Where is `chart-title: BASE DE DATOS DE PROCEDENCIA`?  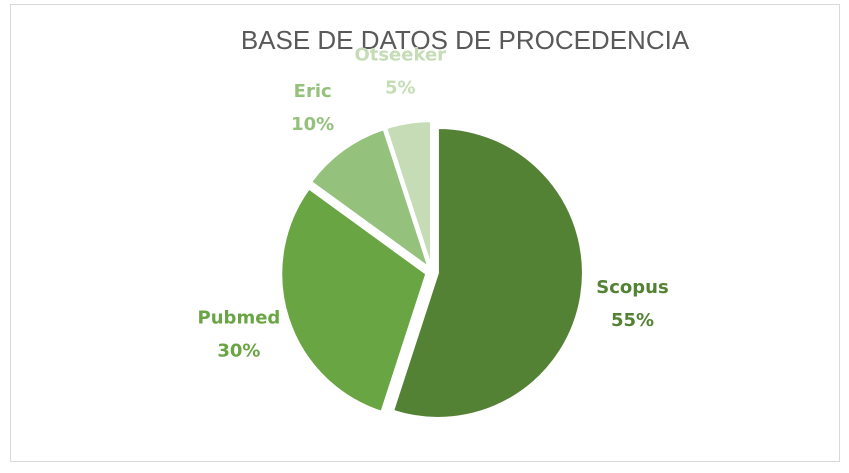 chart-title: BASE DE DATOS DE PROCEDENCIA is located at coordinates (465, 40).